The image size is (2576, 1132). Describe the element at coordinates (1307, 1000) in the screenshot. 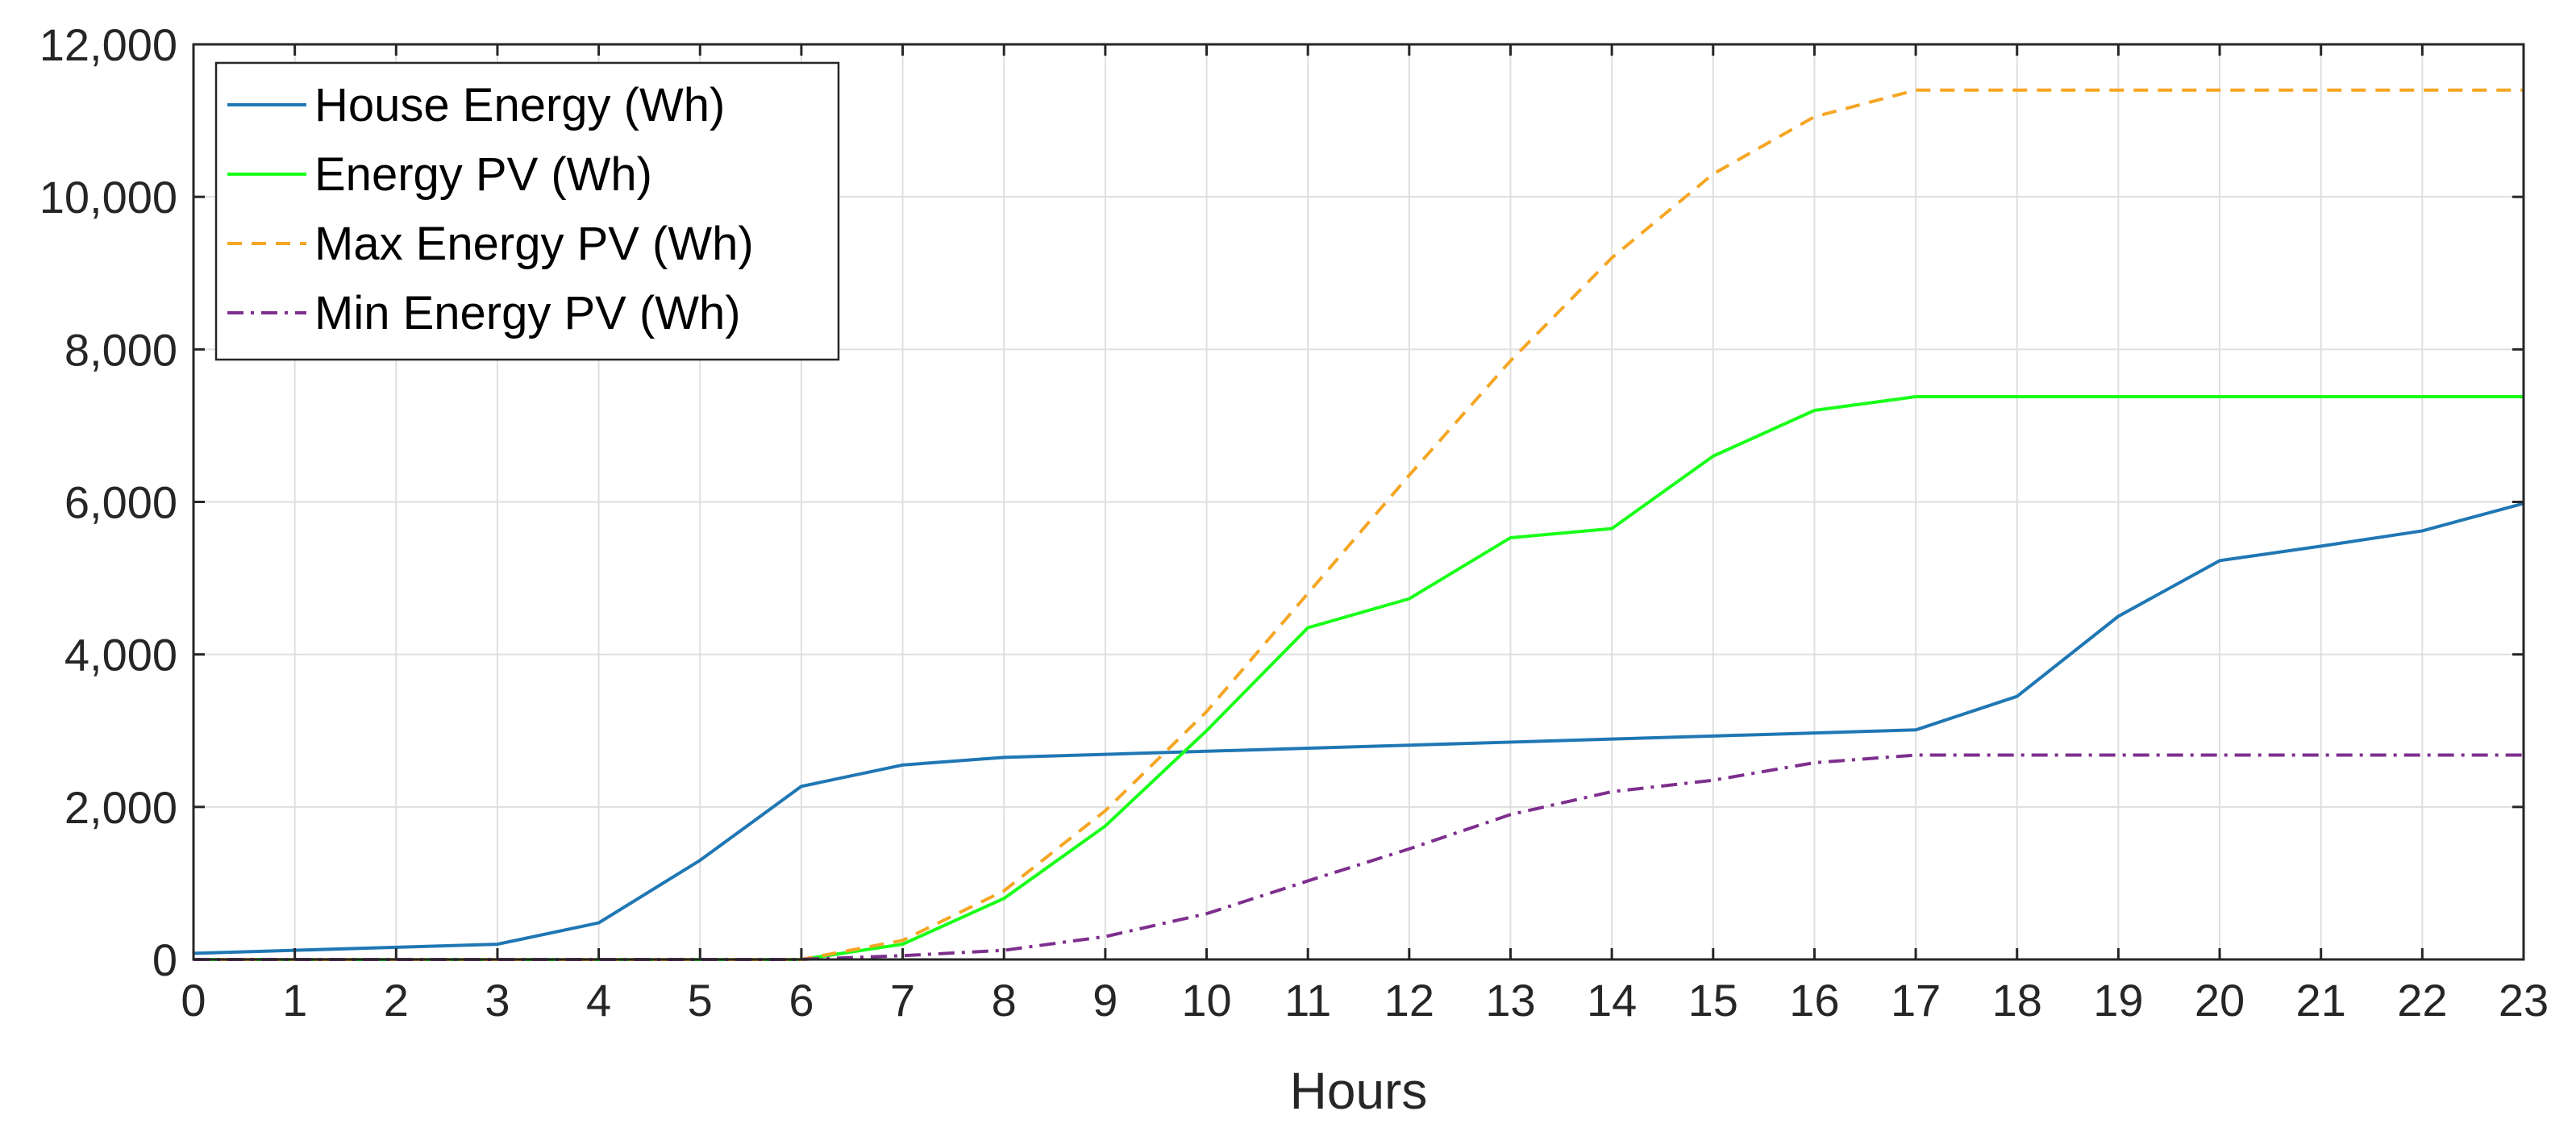

I see `x-tick-label: 11` at that location.